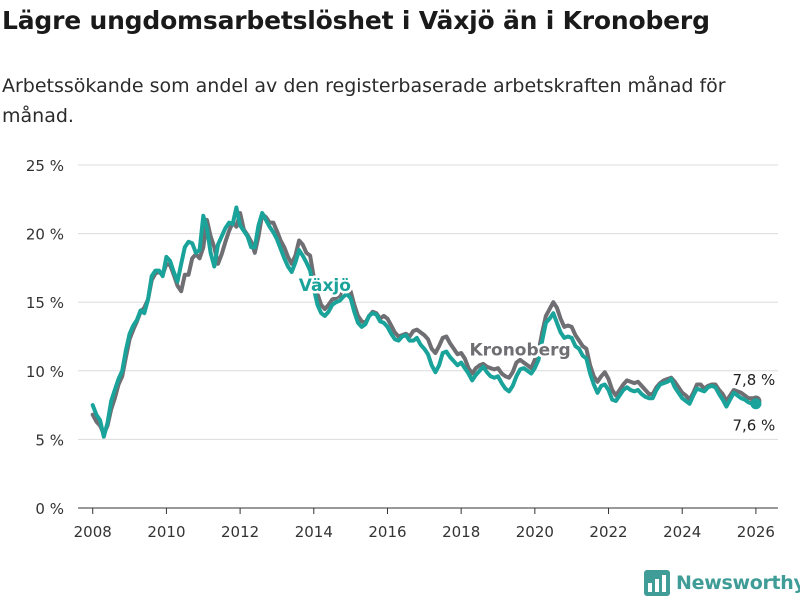  Describe the element at coordinates (682, 532) in the screenshot. I see `x-tick-label: 2024` at that location.